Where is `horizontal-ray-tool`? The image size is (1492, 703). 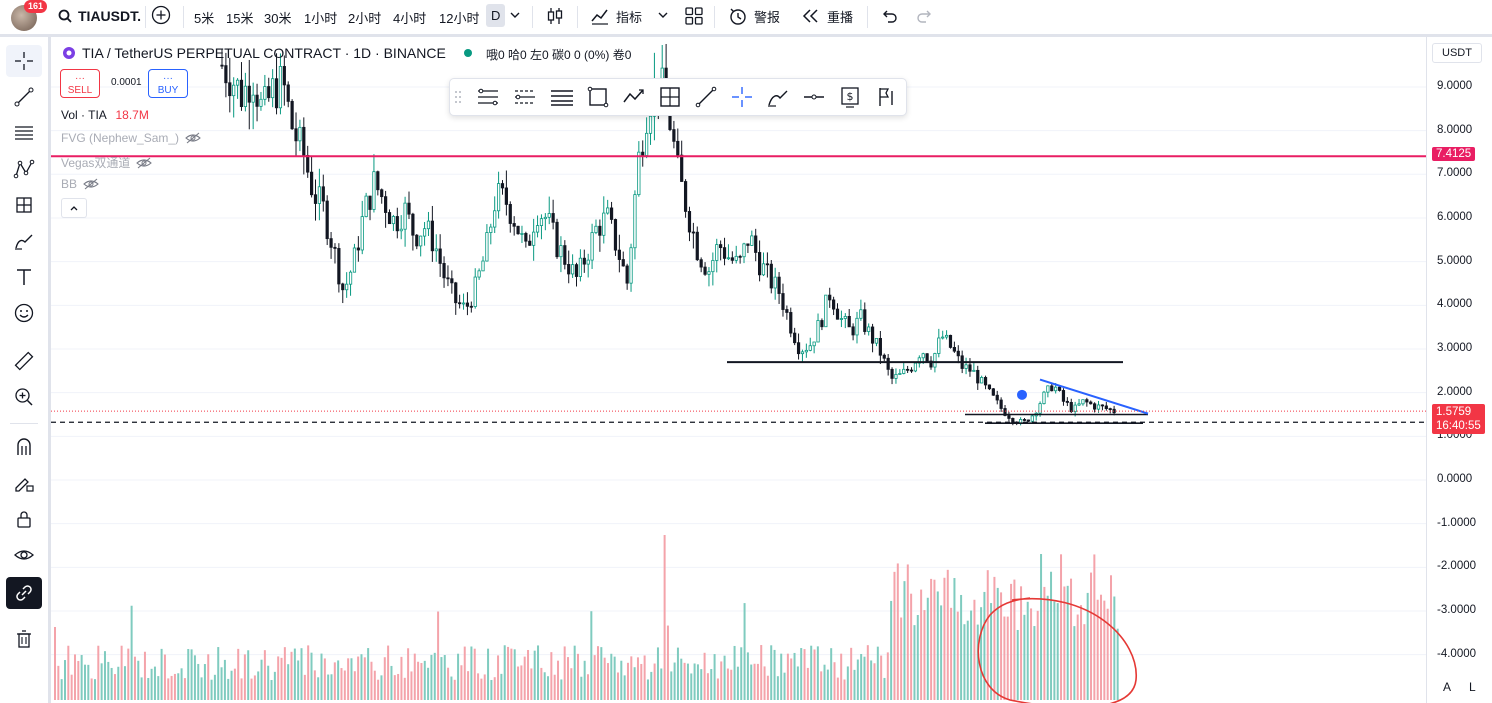
horizontal-ray-tool is located at coordinates (814, 97).